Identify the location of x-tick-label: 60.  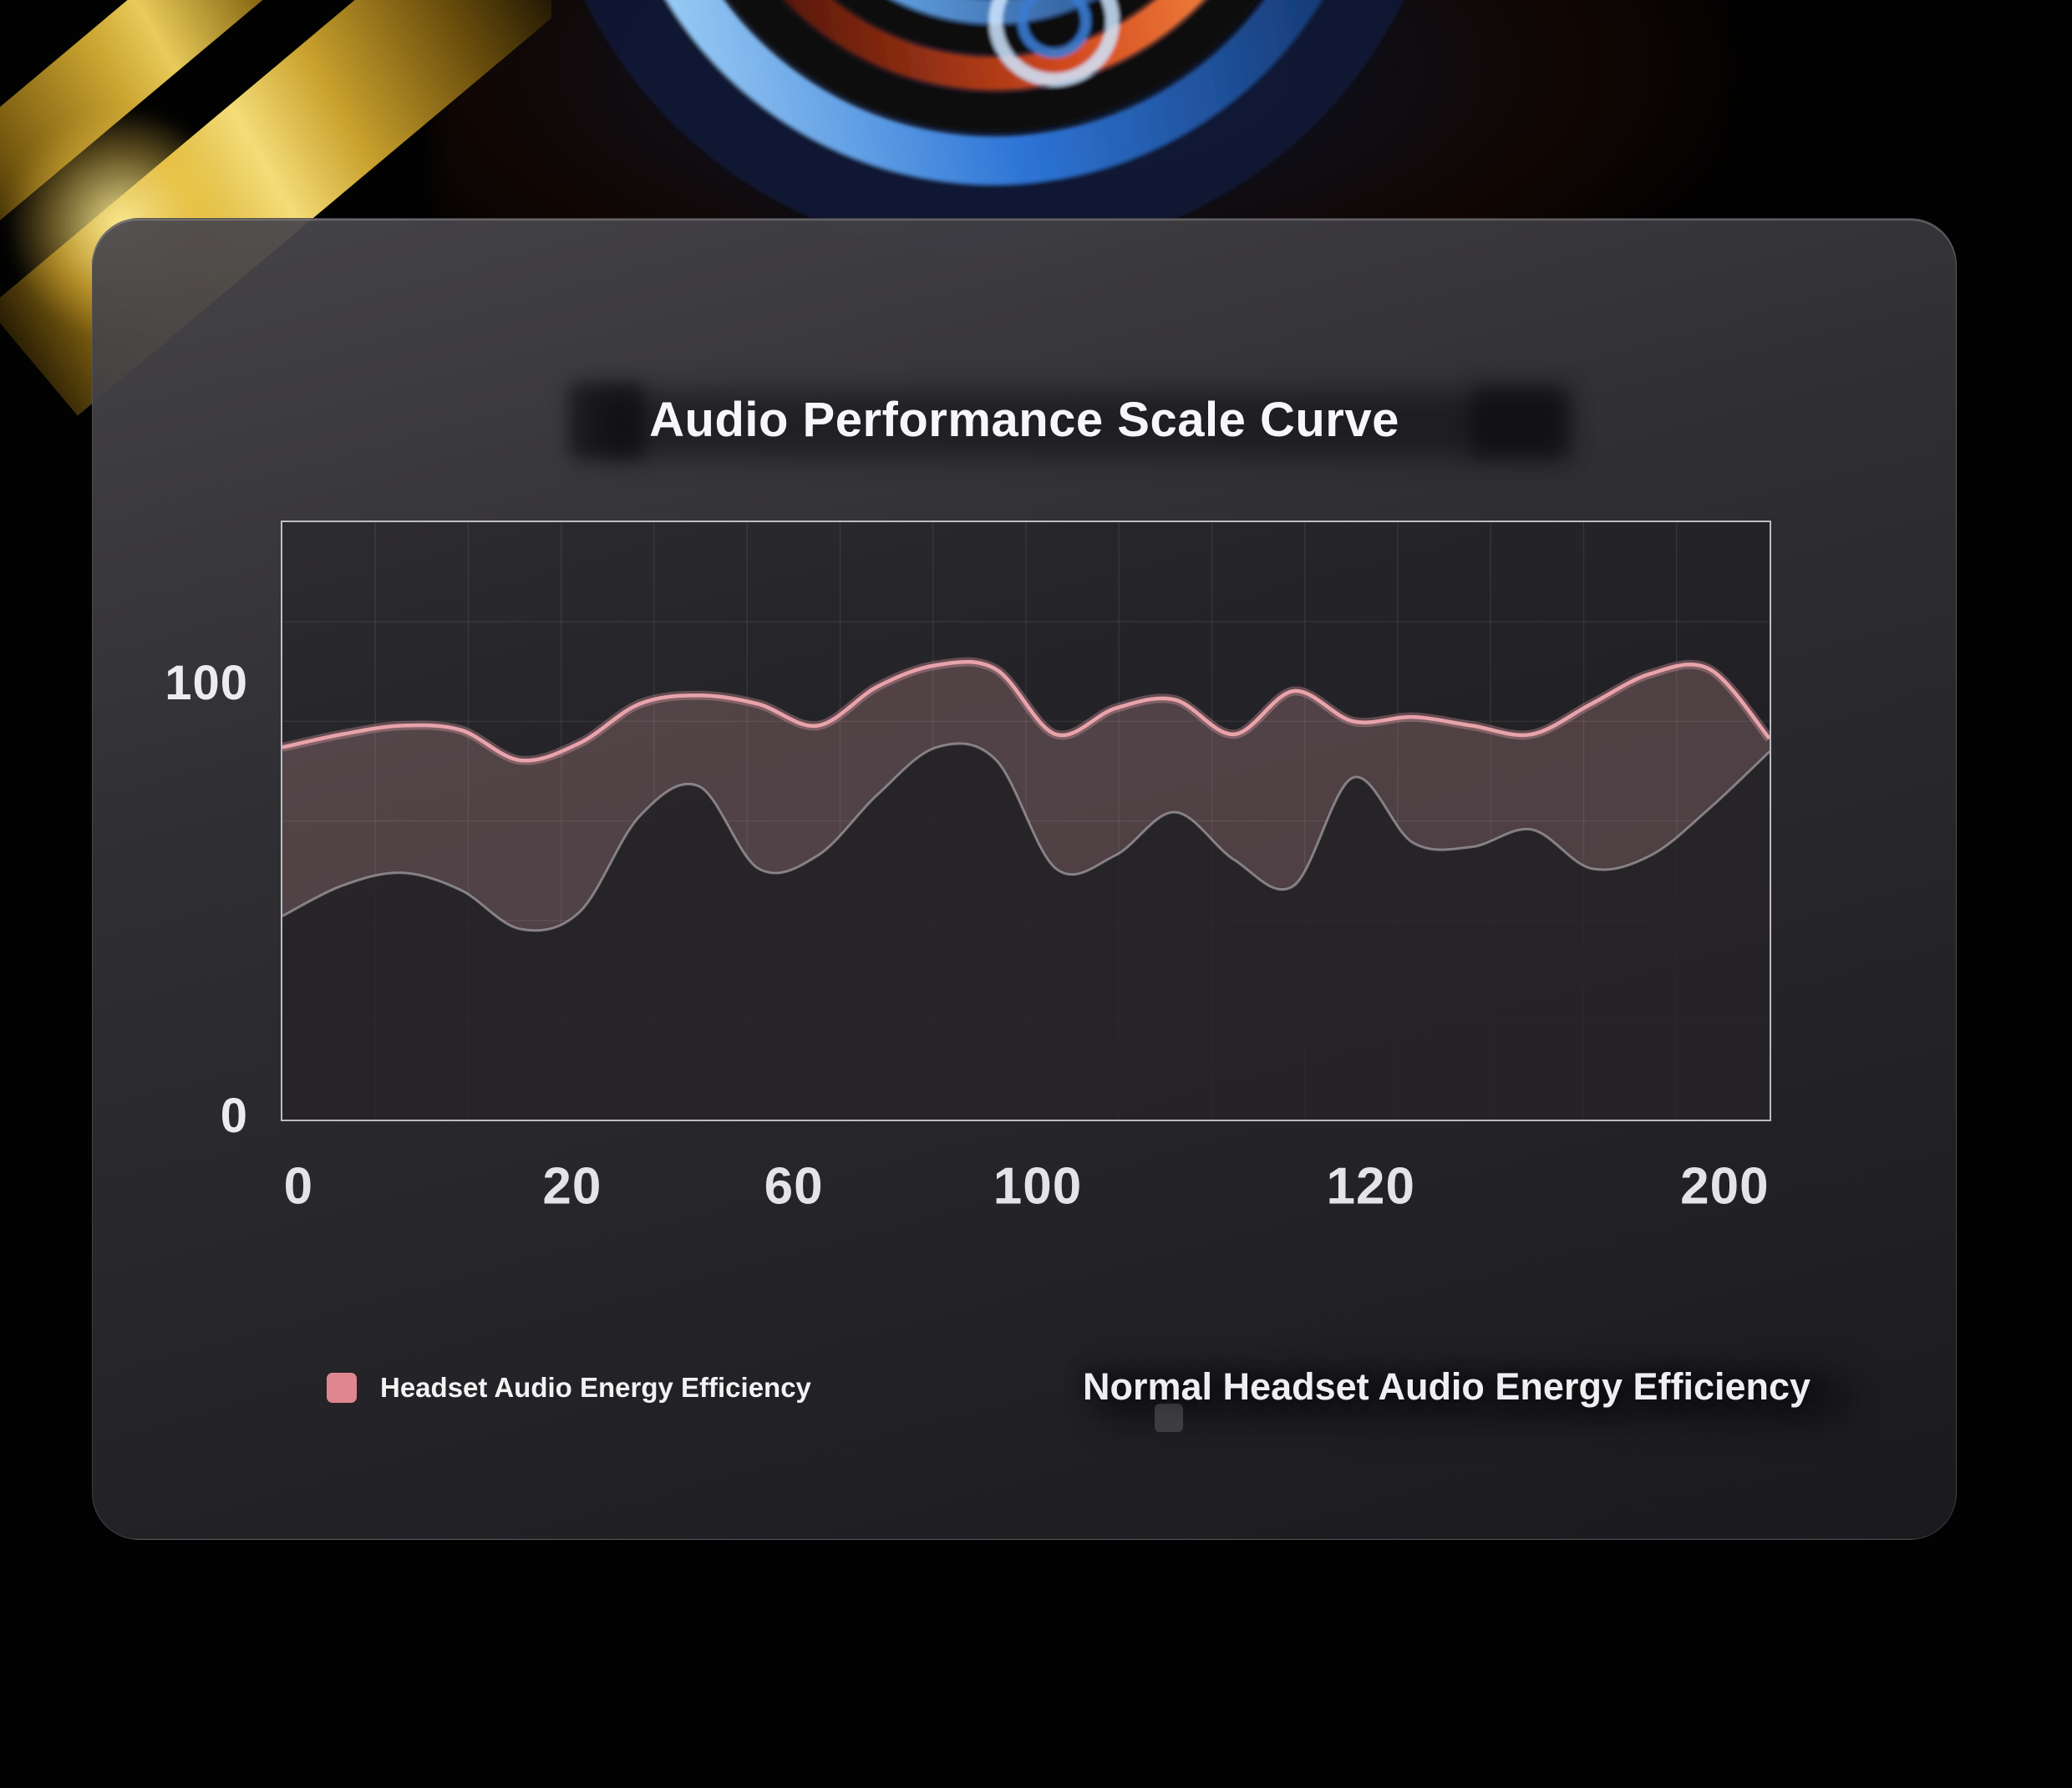
(794, 1186).